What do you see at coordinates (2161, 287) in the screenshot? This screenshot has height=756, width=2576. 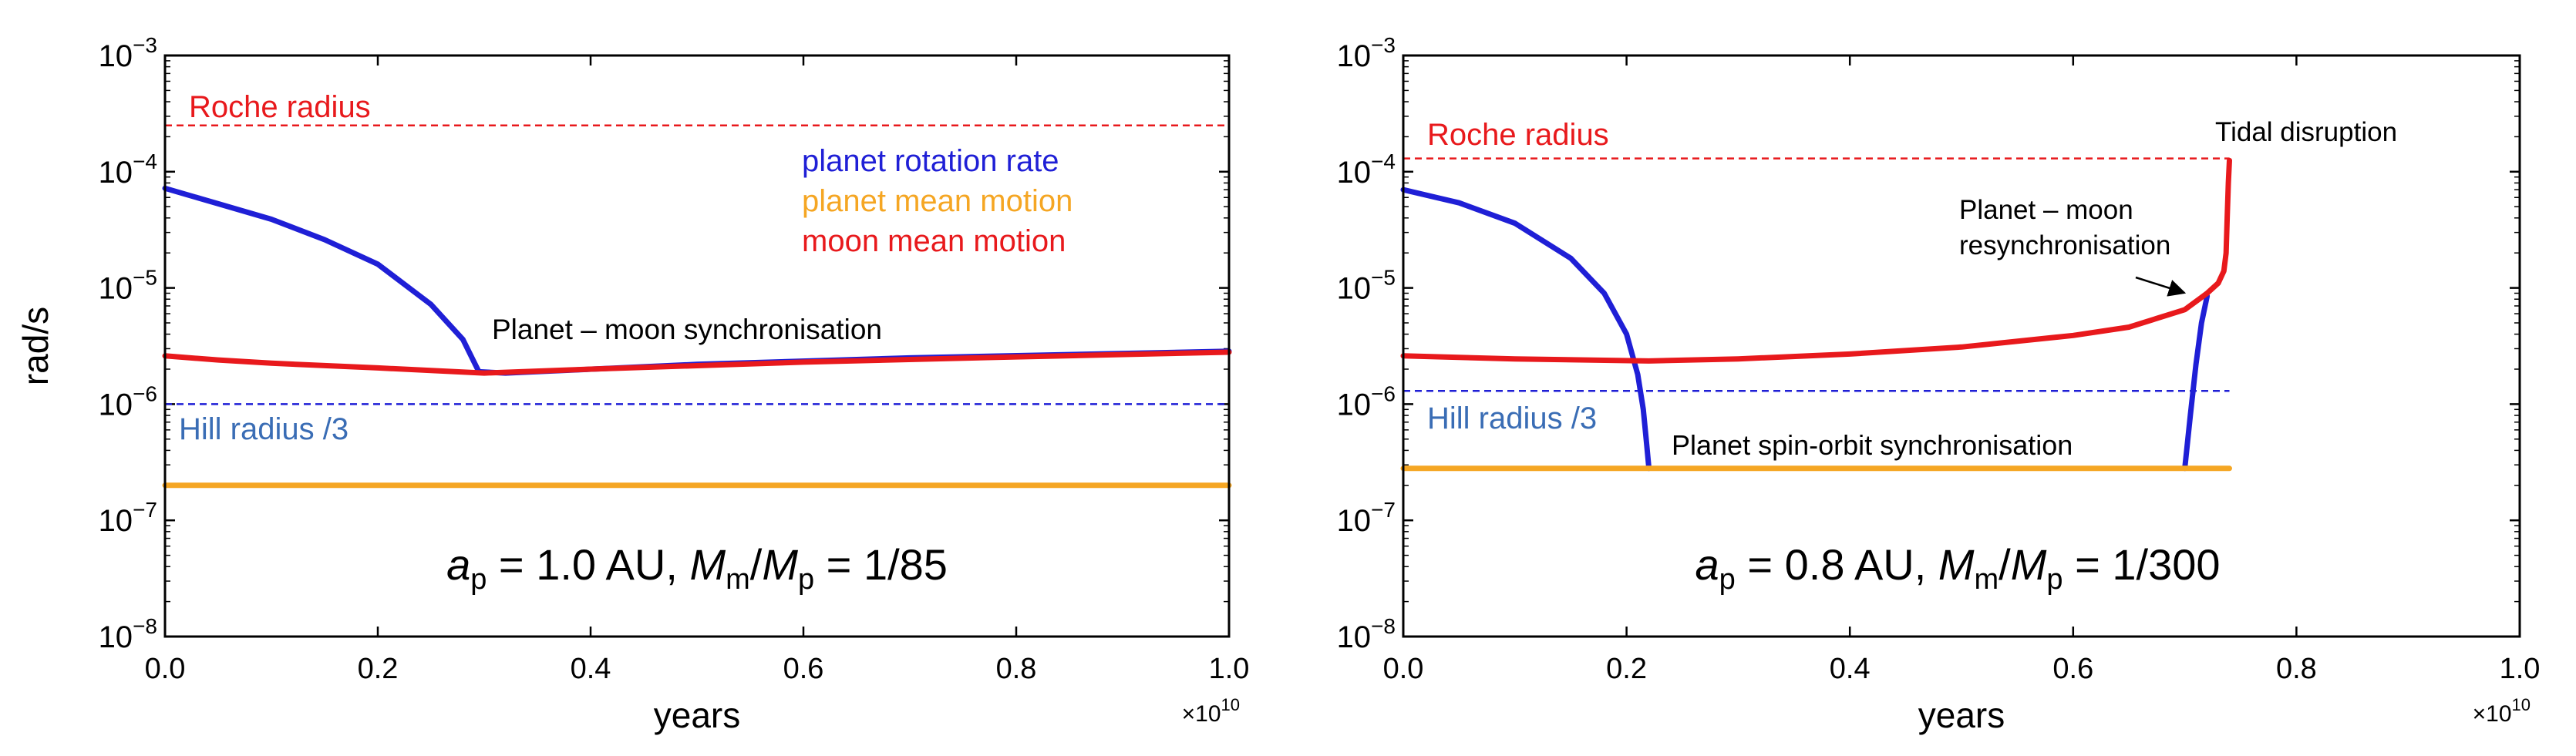 I see `resync-arrow` at bounding box center [2161, 287].